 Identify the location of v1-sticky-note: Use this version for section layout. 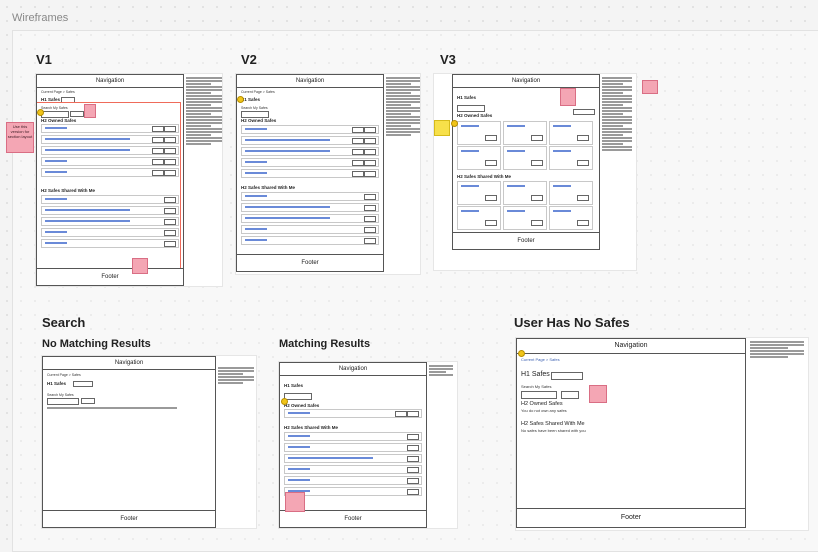
(20, 137).